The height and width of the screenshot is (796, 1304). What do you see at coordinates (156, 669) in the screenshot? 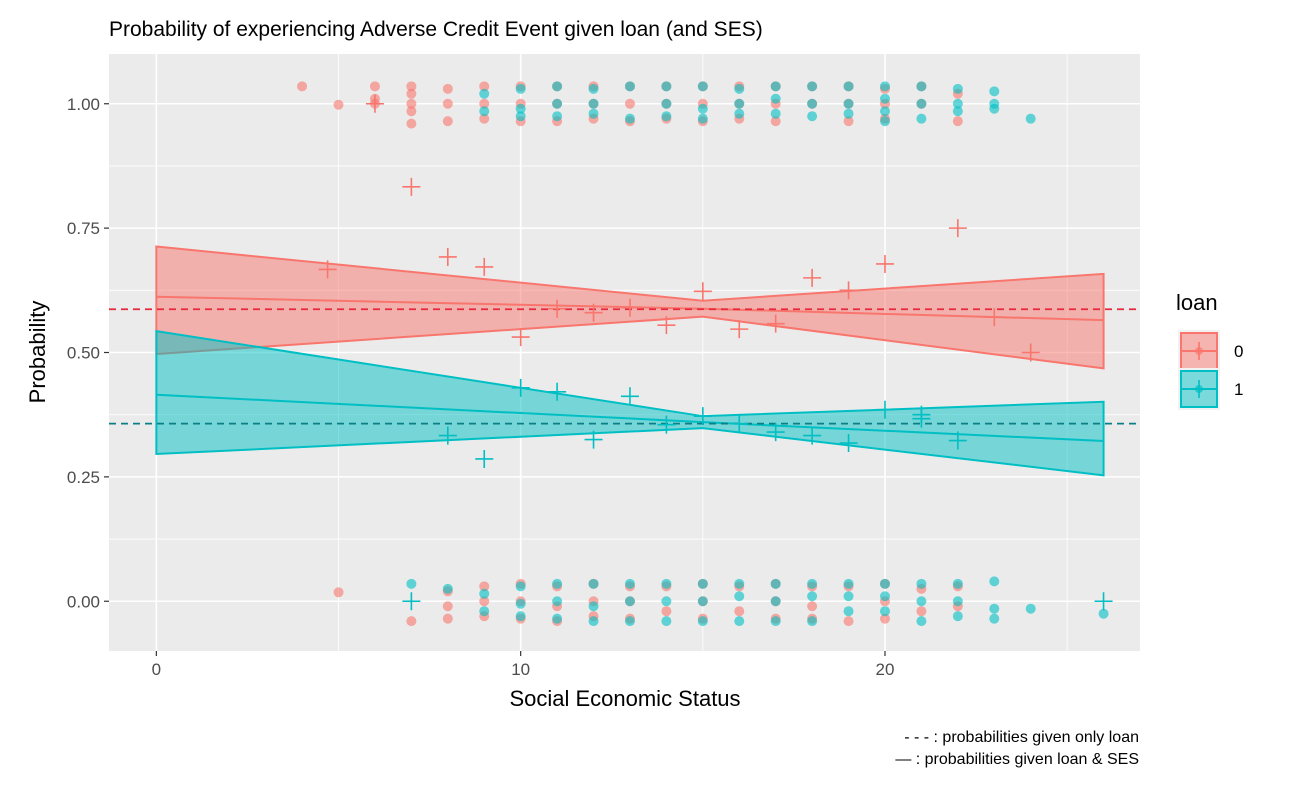
I see `x-tick-label: 0` at bounding box center [156, 669].